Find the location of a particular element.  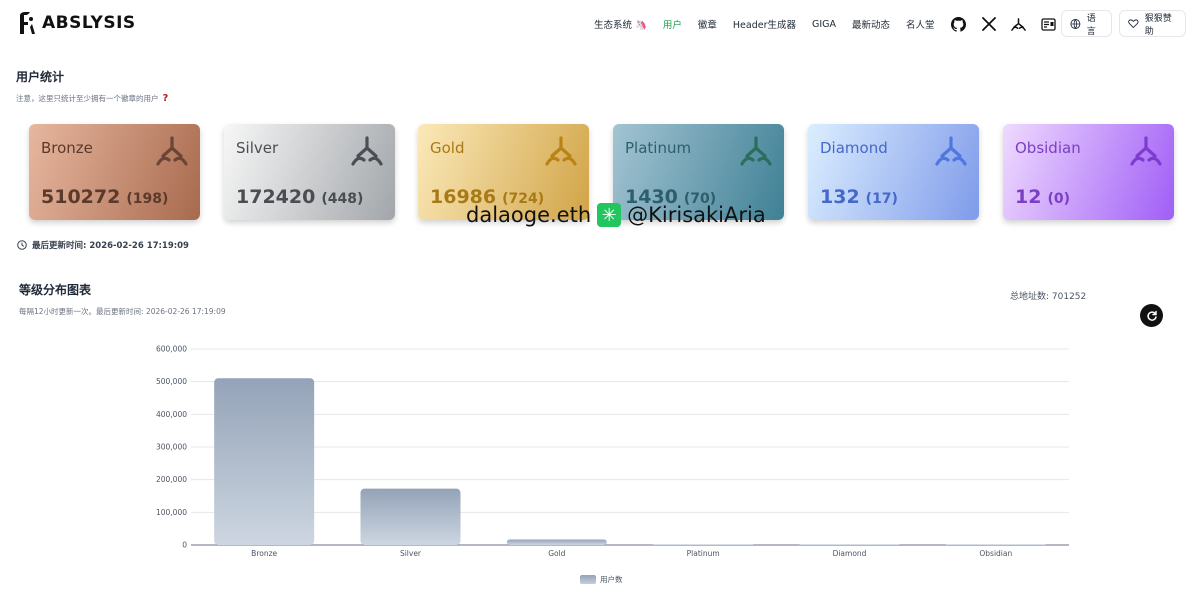

stats-updated-text: 最后更新时间: 2026-02-26 17:19:09 is located at coordinates (110, 246).